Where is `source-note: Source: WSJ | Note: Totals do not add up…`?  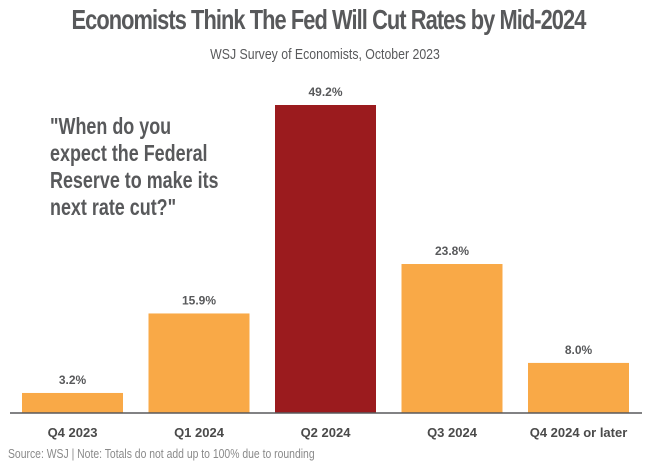
source-note: Source: WSJ | Note: Totals do not add up… is located at coordinates (161, 453).